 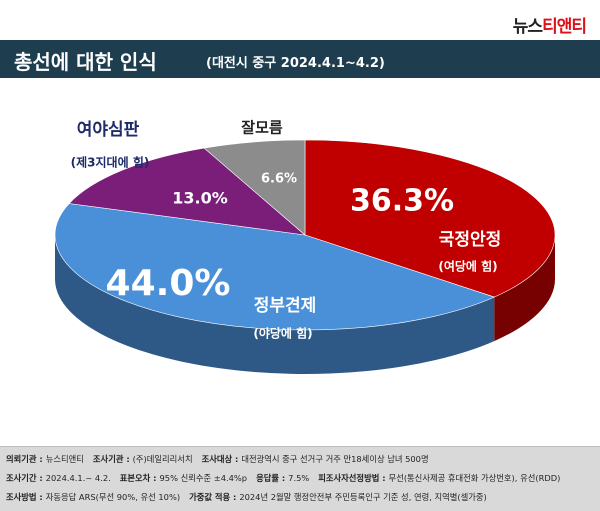 What do you see at coordinates (279, 179) in the screenshot?
I see `value-label: 6.6%` at bounding box center [279, 179].